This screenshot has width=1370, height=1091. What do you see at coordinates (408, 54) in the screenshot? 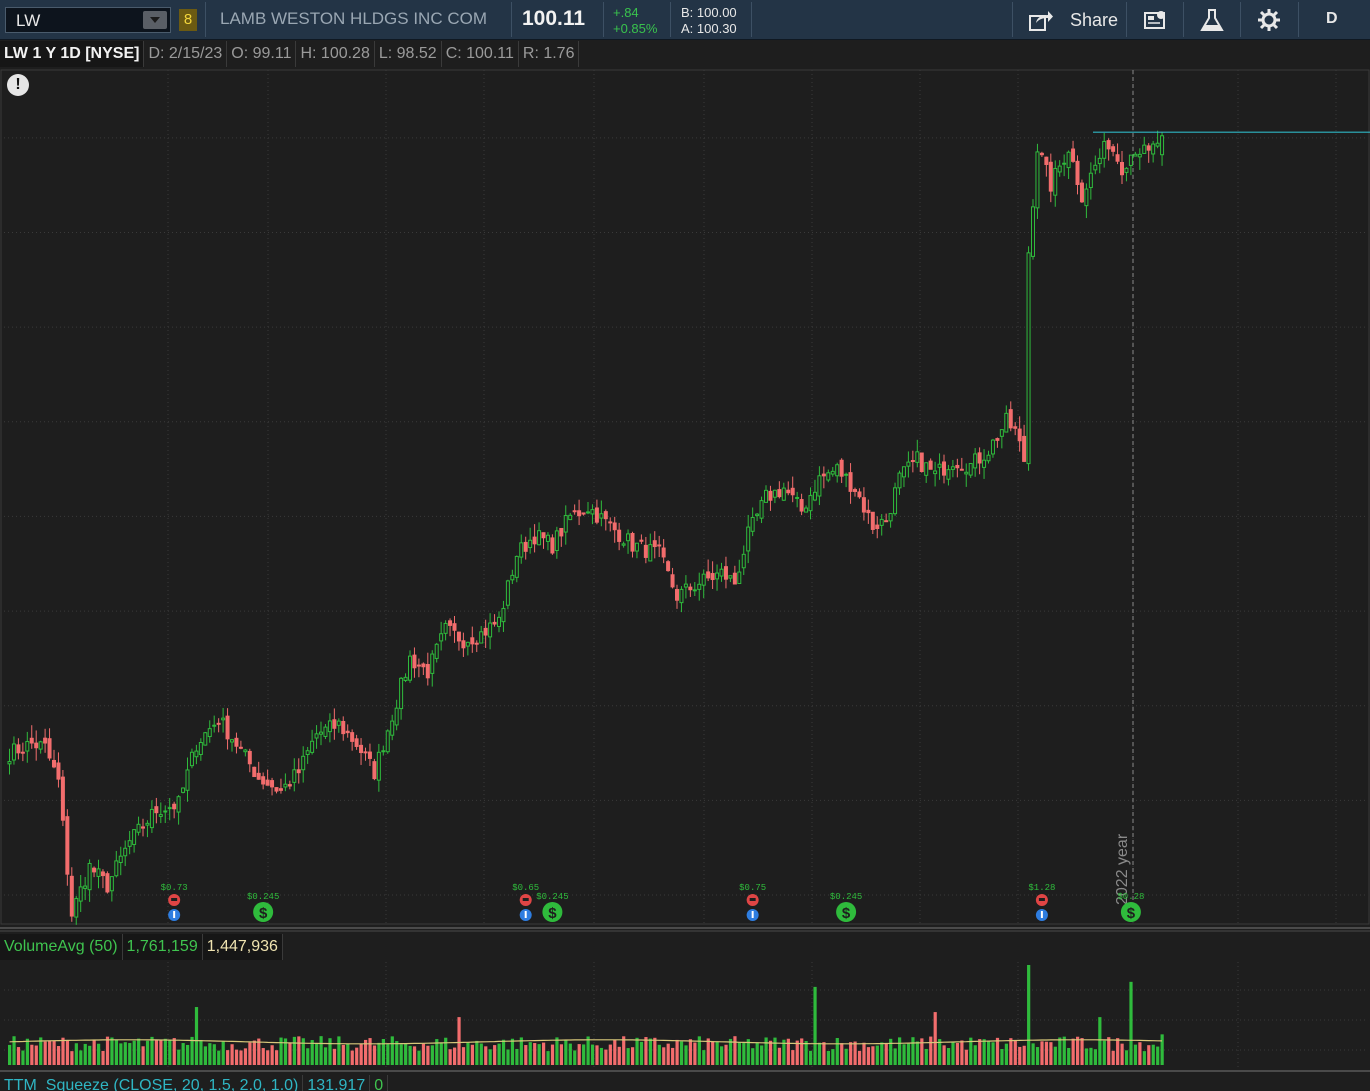
I see `info-low: L: 98.52` at bounding box center [408, 54].